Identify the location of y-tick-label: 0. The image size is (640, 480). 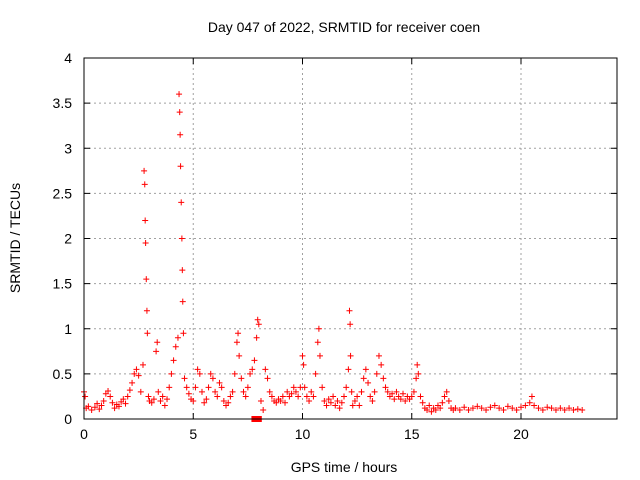
(68, 419).